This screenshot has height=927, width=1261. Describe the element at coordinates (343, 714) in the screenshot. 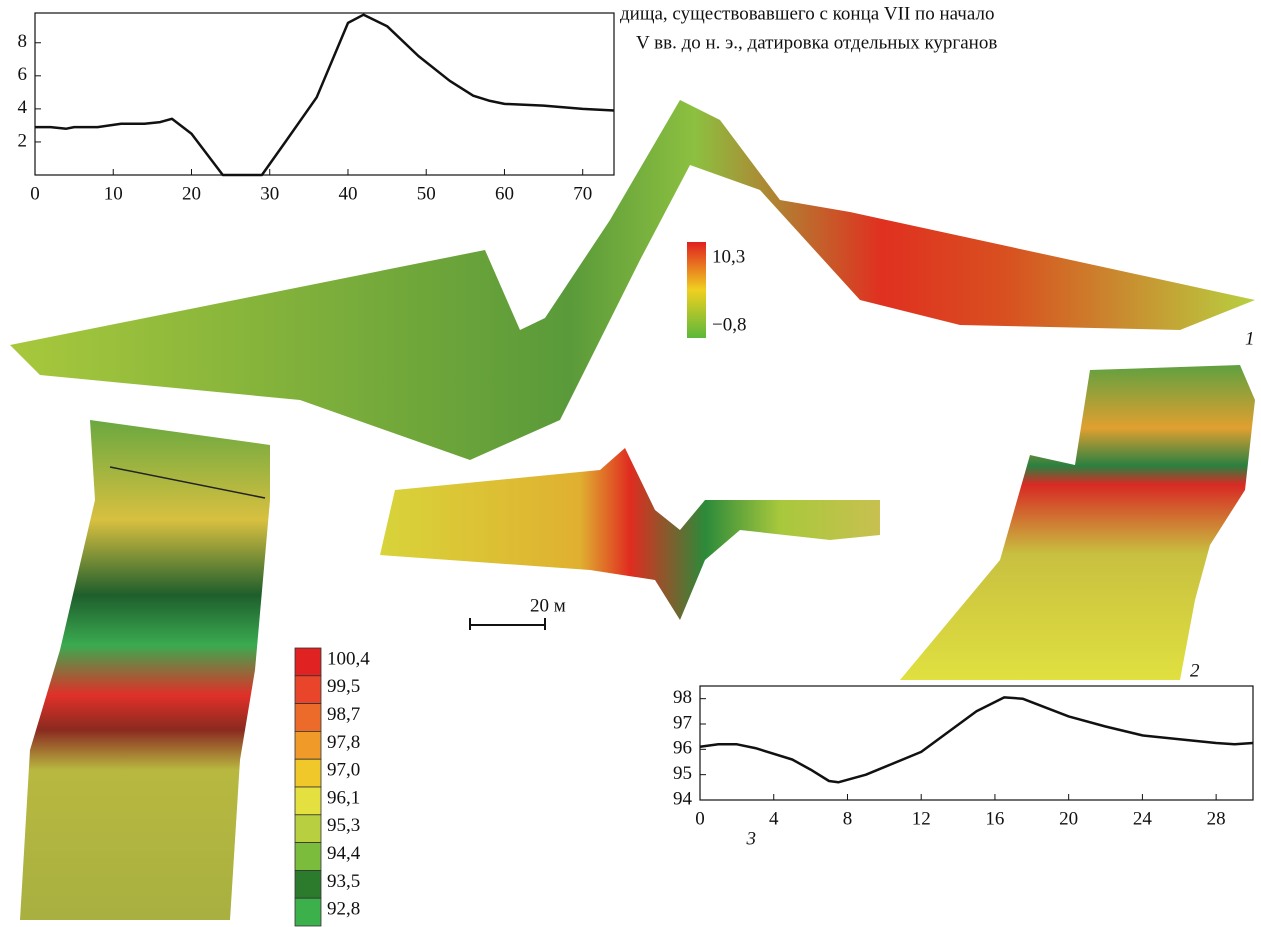

I see `legend-label: 98,7` at that location.